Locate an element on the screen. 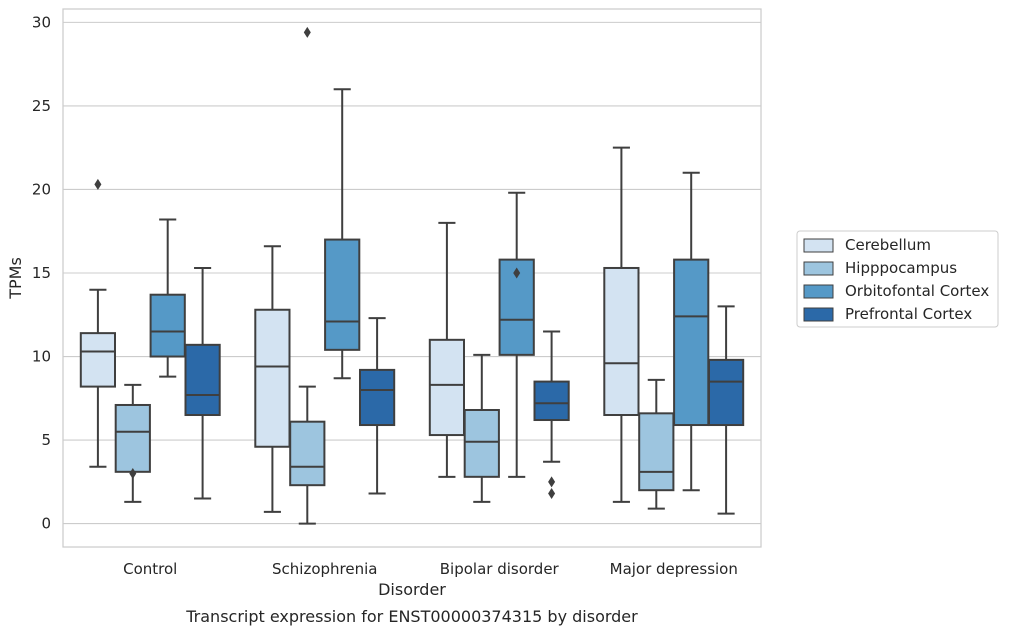 Image resolution: width=1009 pixels, height=634 pixels. y-tick-label: 10 is located at coordinates (41, 357).